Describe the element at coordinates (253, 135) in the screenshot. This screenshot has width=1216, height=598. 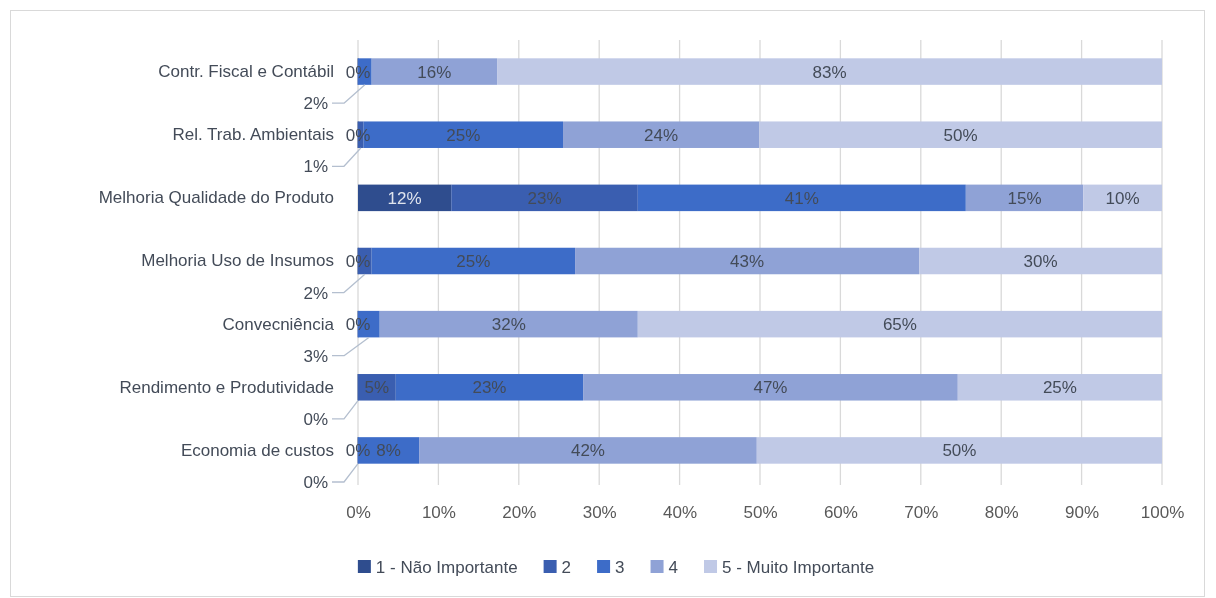
I see `y-tick-label: Rel. Trab. Ambientais` at that location.